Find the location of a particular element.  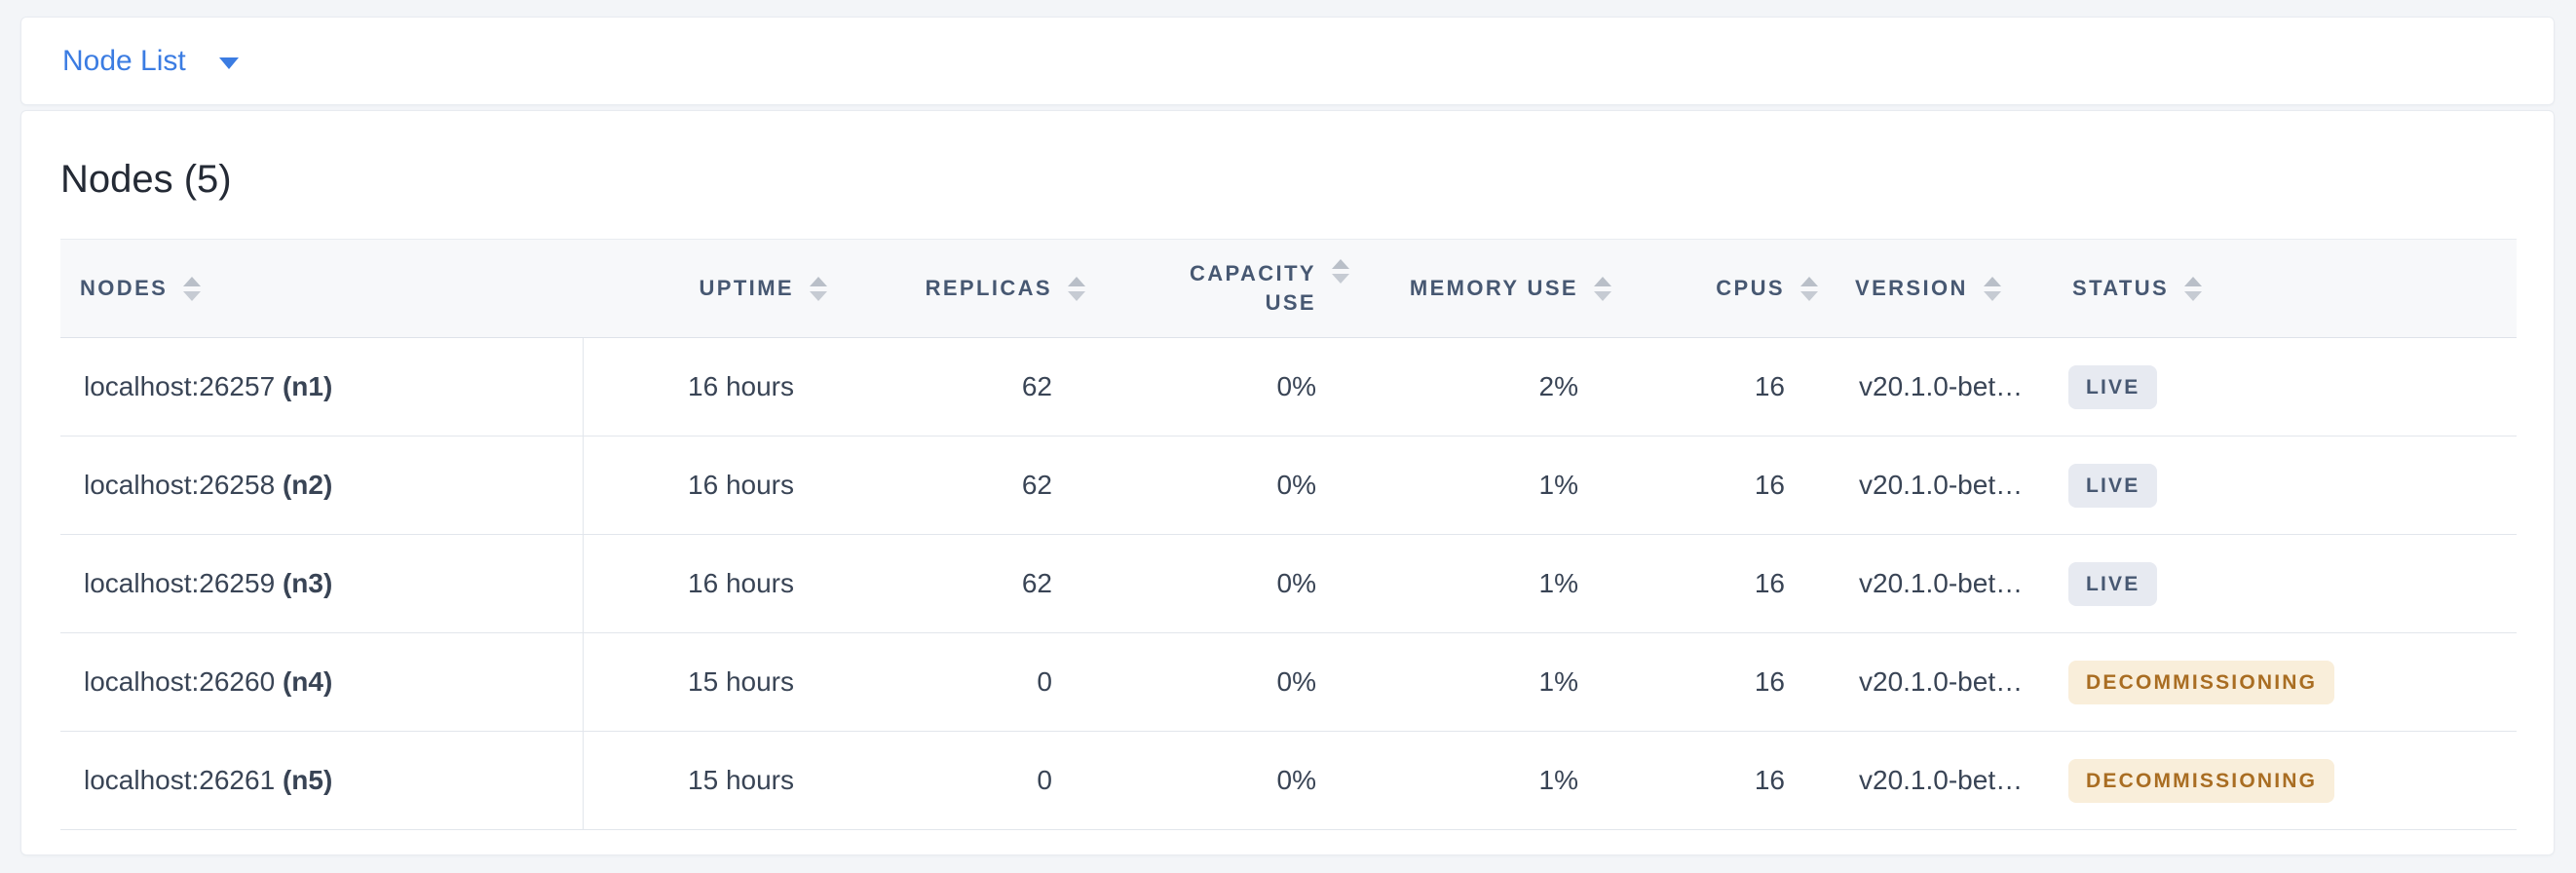

sort-header-replicas: REPLICAS is located at coordinates (956, 288).